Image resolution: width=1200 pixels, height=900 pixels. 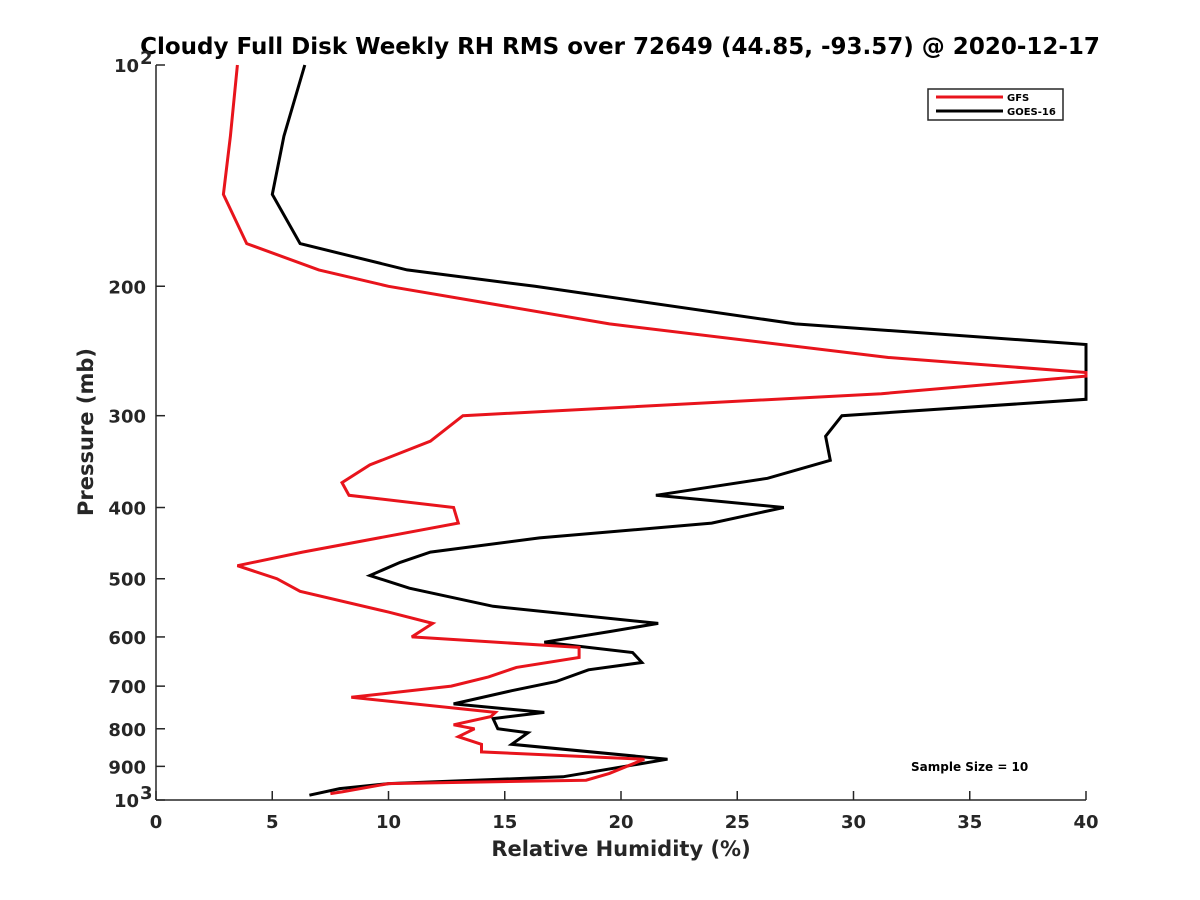 I want to click on y-tick-label: 900, so click(x=127, y=767).